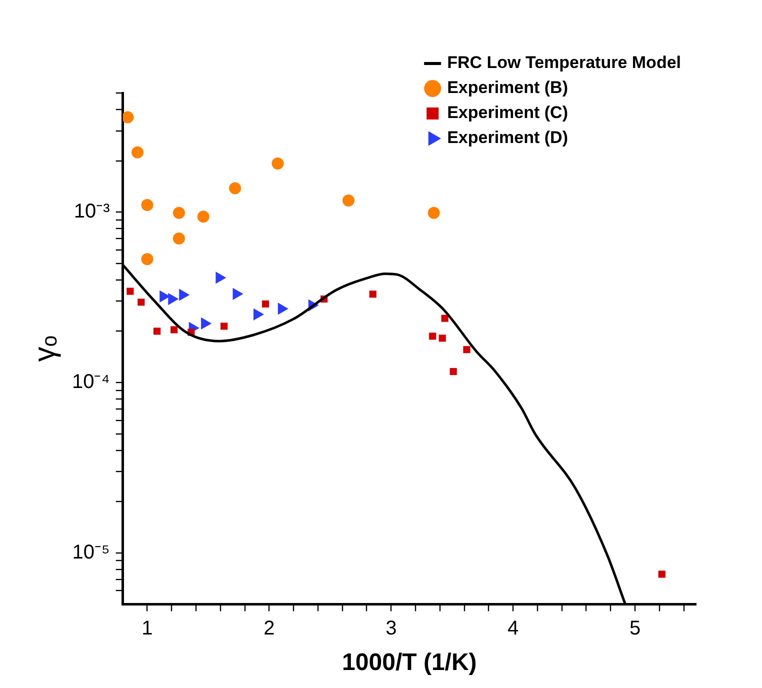 The height and width of the screenshot is (688, 762). Describe the element at coordinates (507, 138) in the screenshot. I see `legend-label: Experiment (D)` at that location.